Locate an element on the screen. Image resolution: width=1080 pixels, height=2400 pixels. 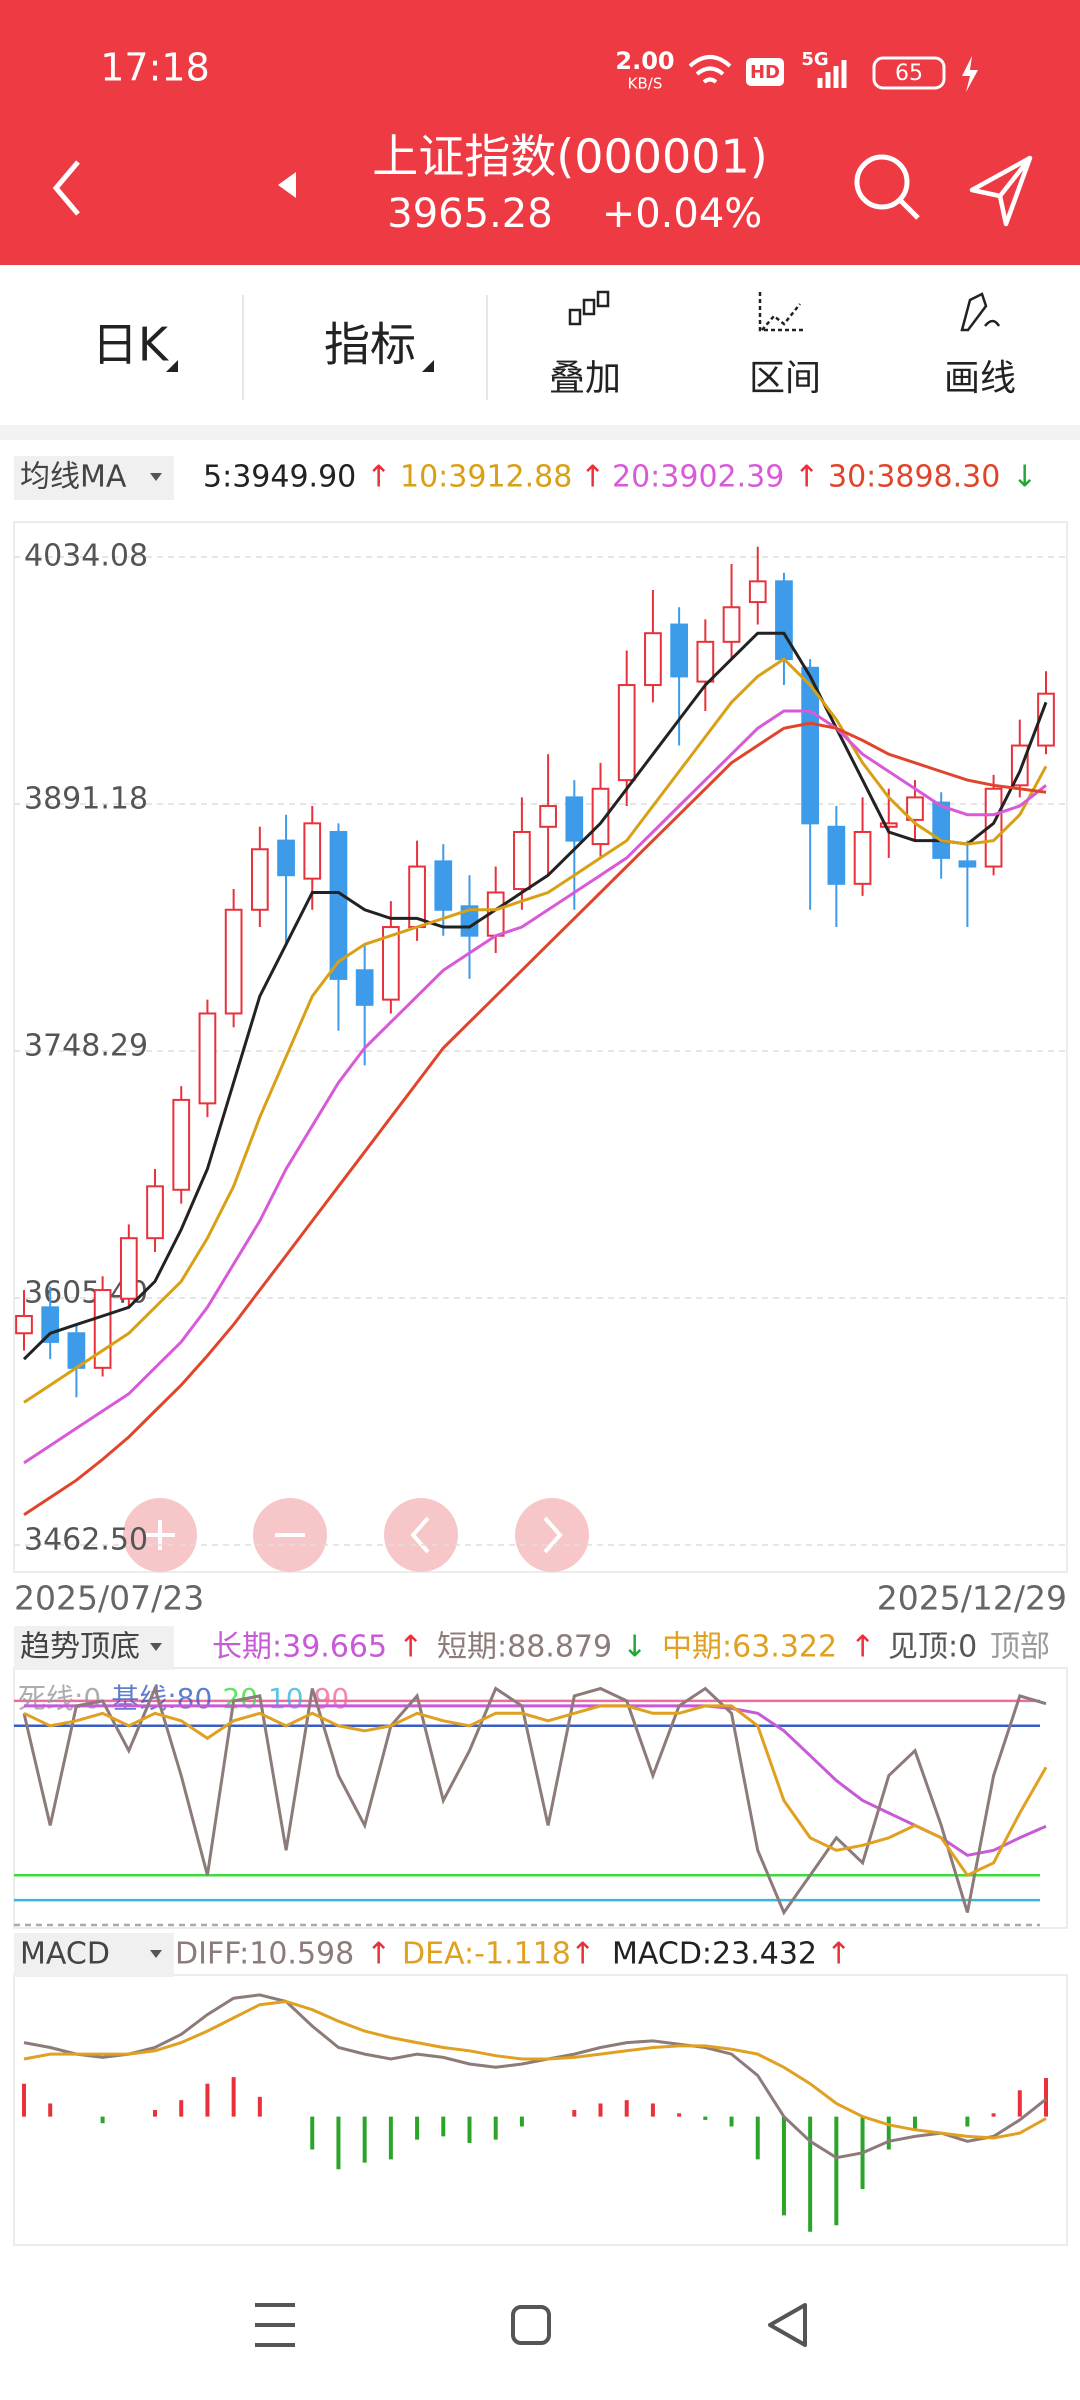
legend-entry: 长期:39.665 is located at coordinates (299, 1647).